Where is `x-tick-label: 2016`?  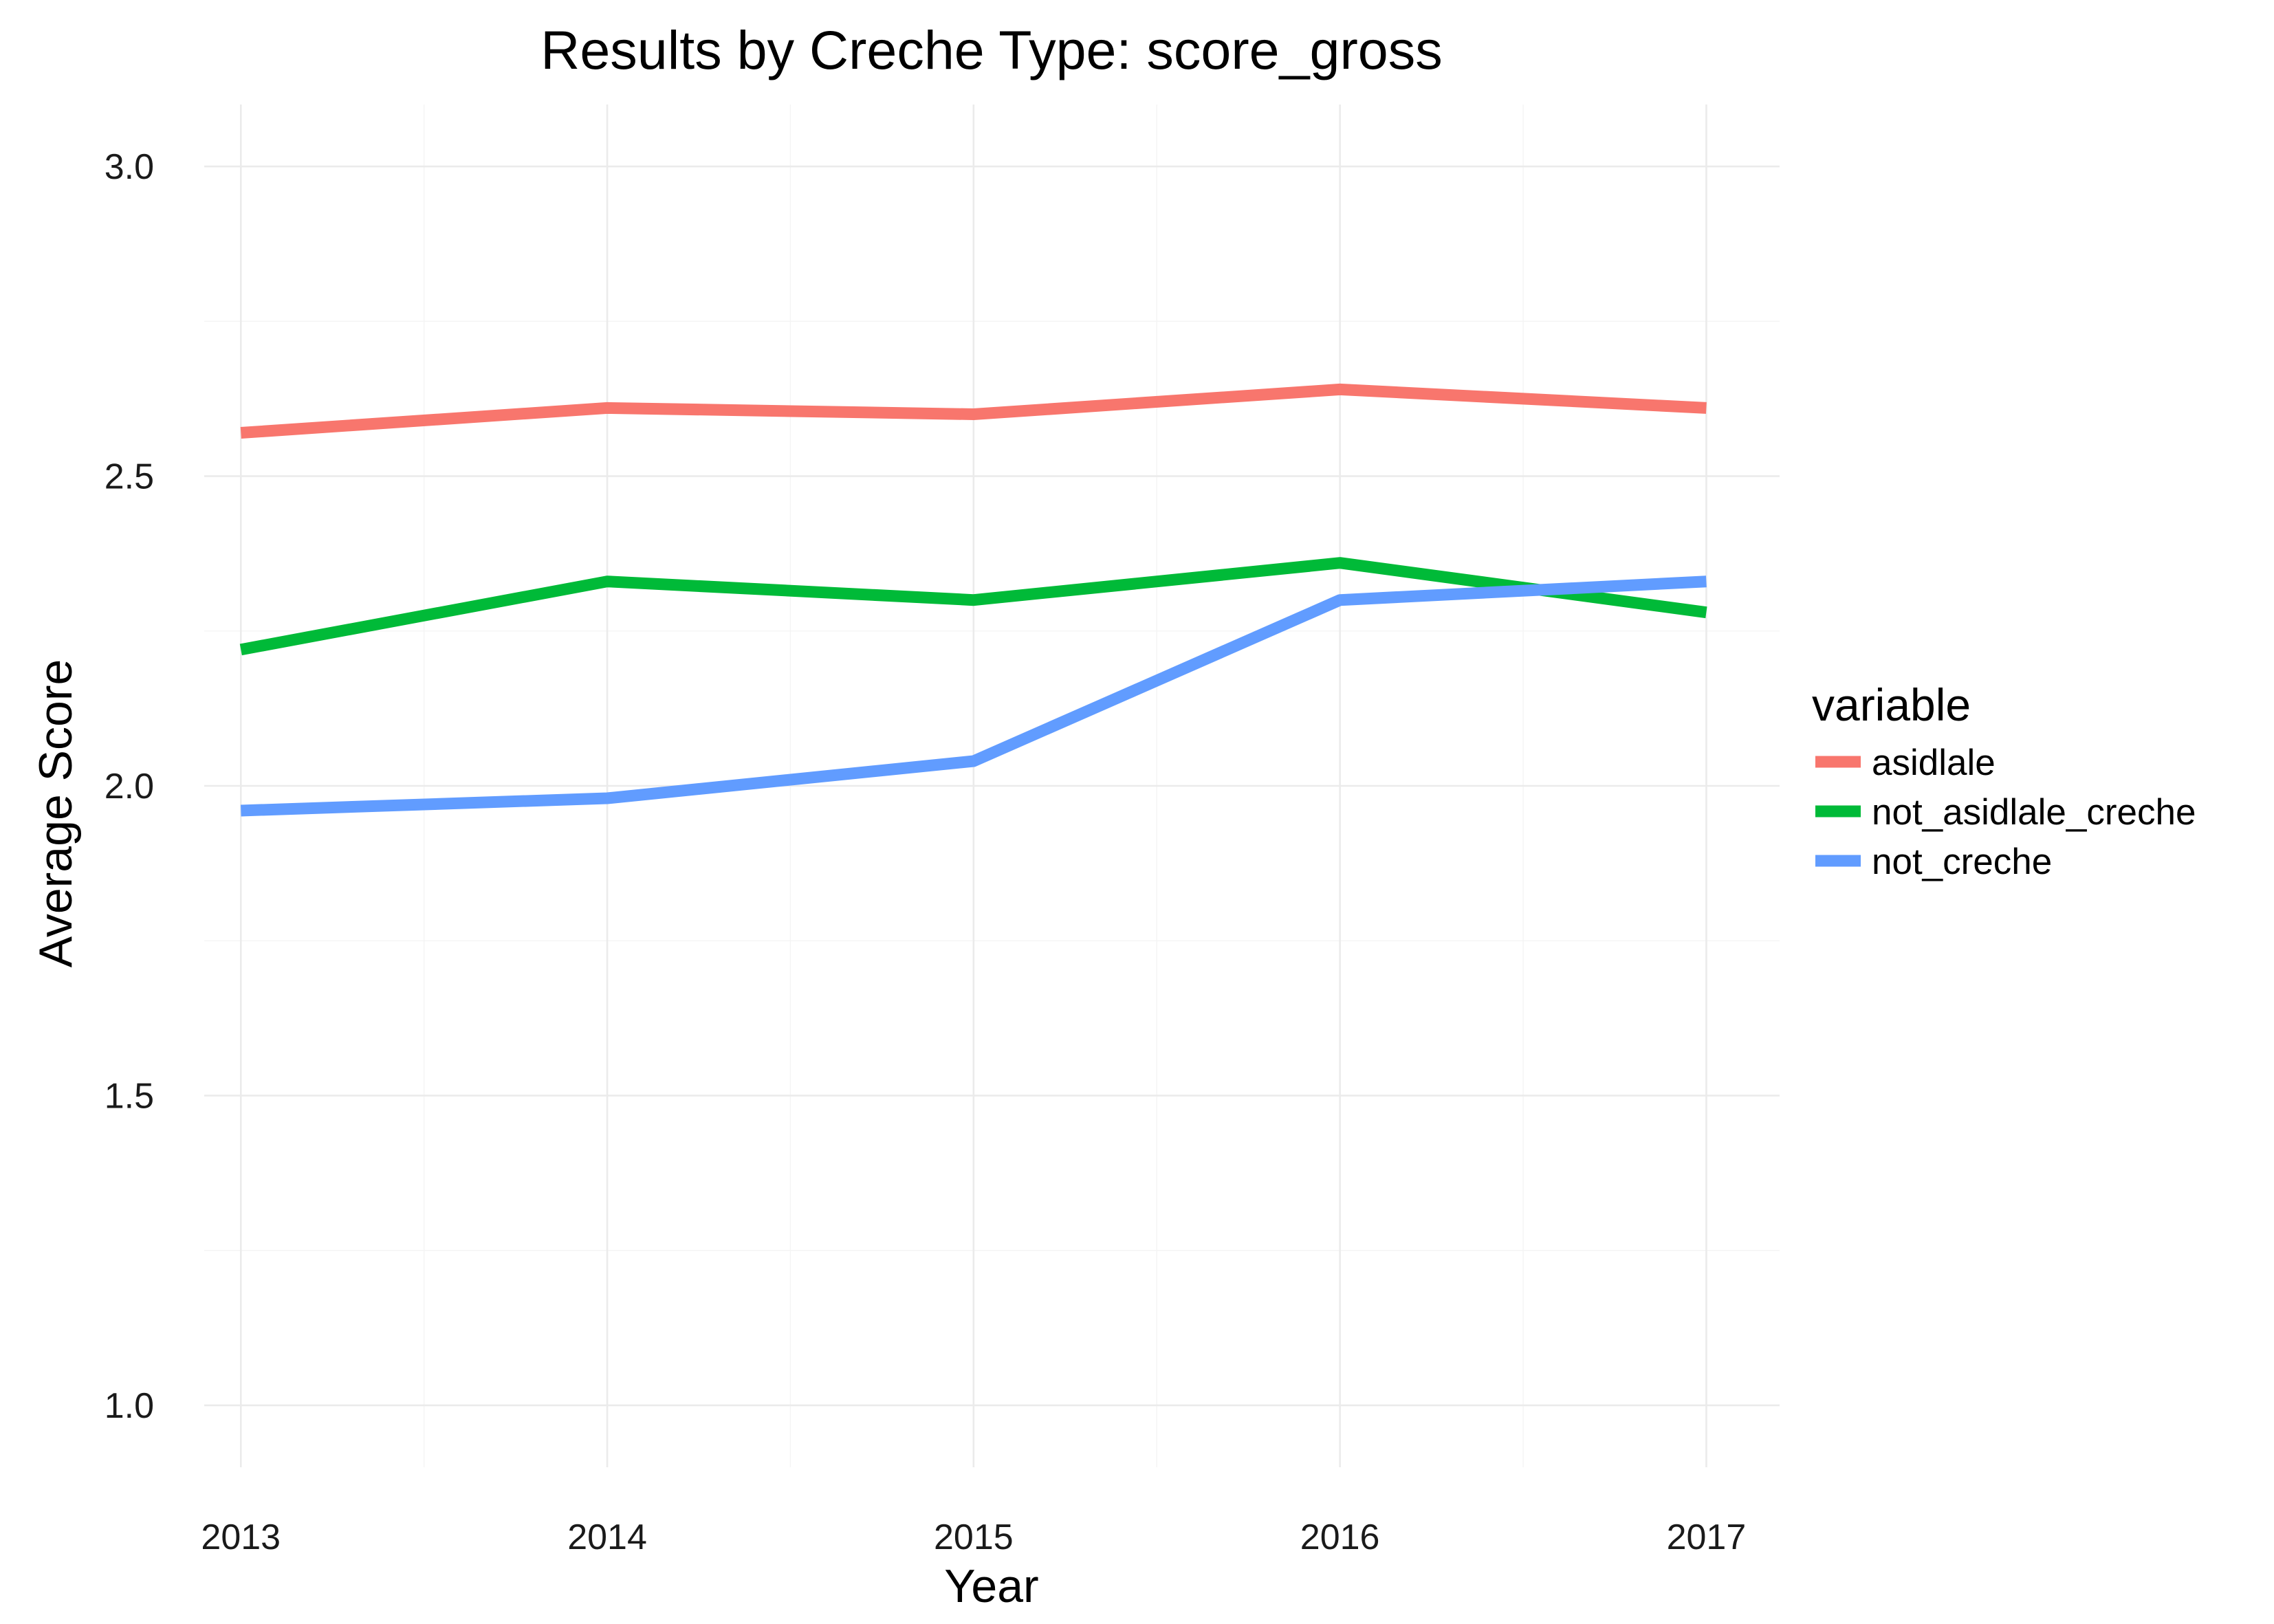
x-tick-label: 2016 is located at coordinates (1340, 1537).